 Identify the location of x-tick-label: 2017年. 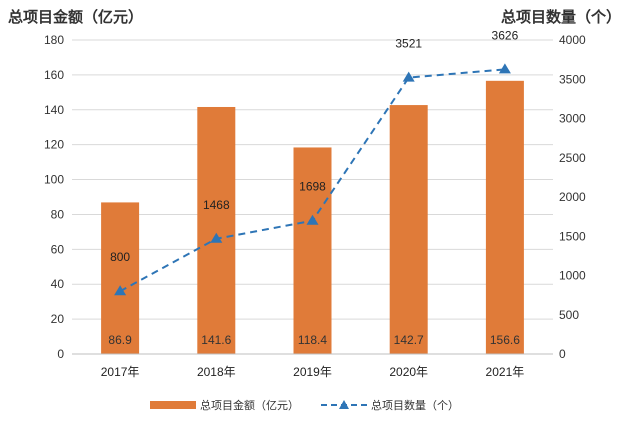
(120, 372).